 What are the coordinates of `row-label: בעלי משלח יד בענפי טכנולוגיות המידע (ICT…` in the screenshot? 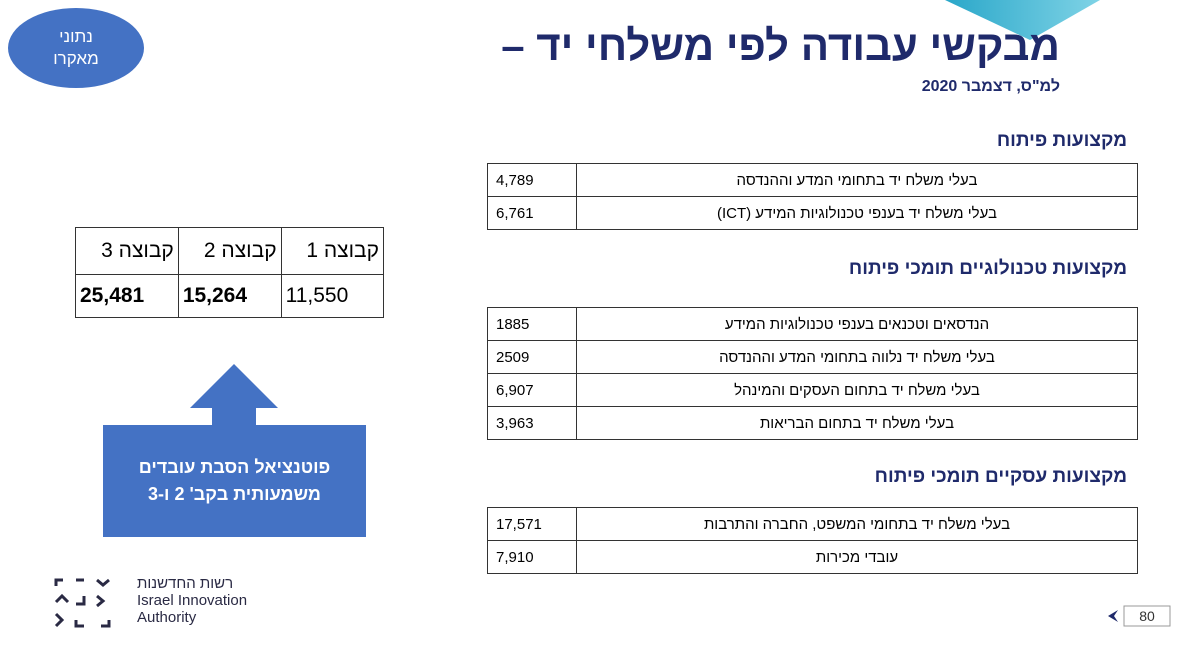 It's located at (857, 213).